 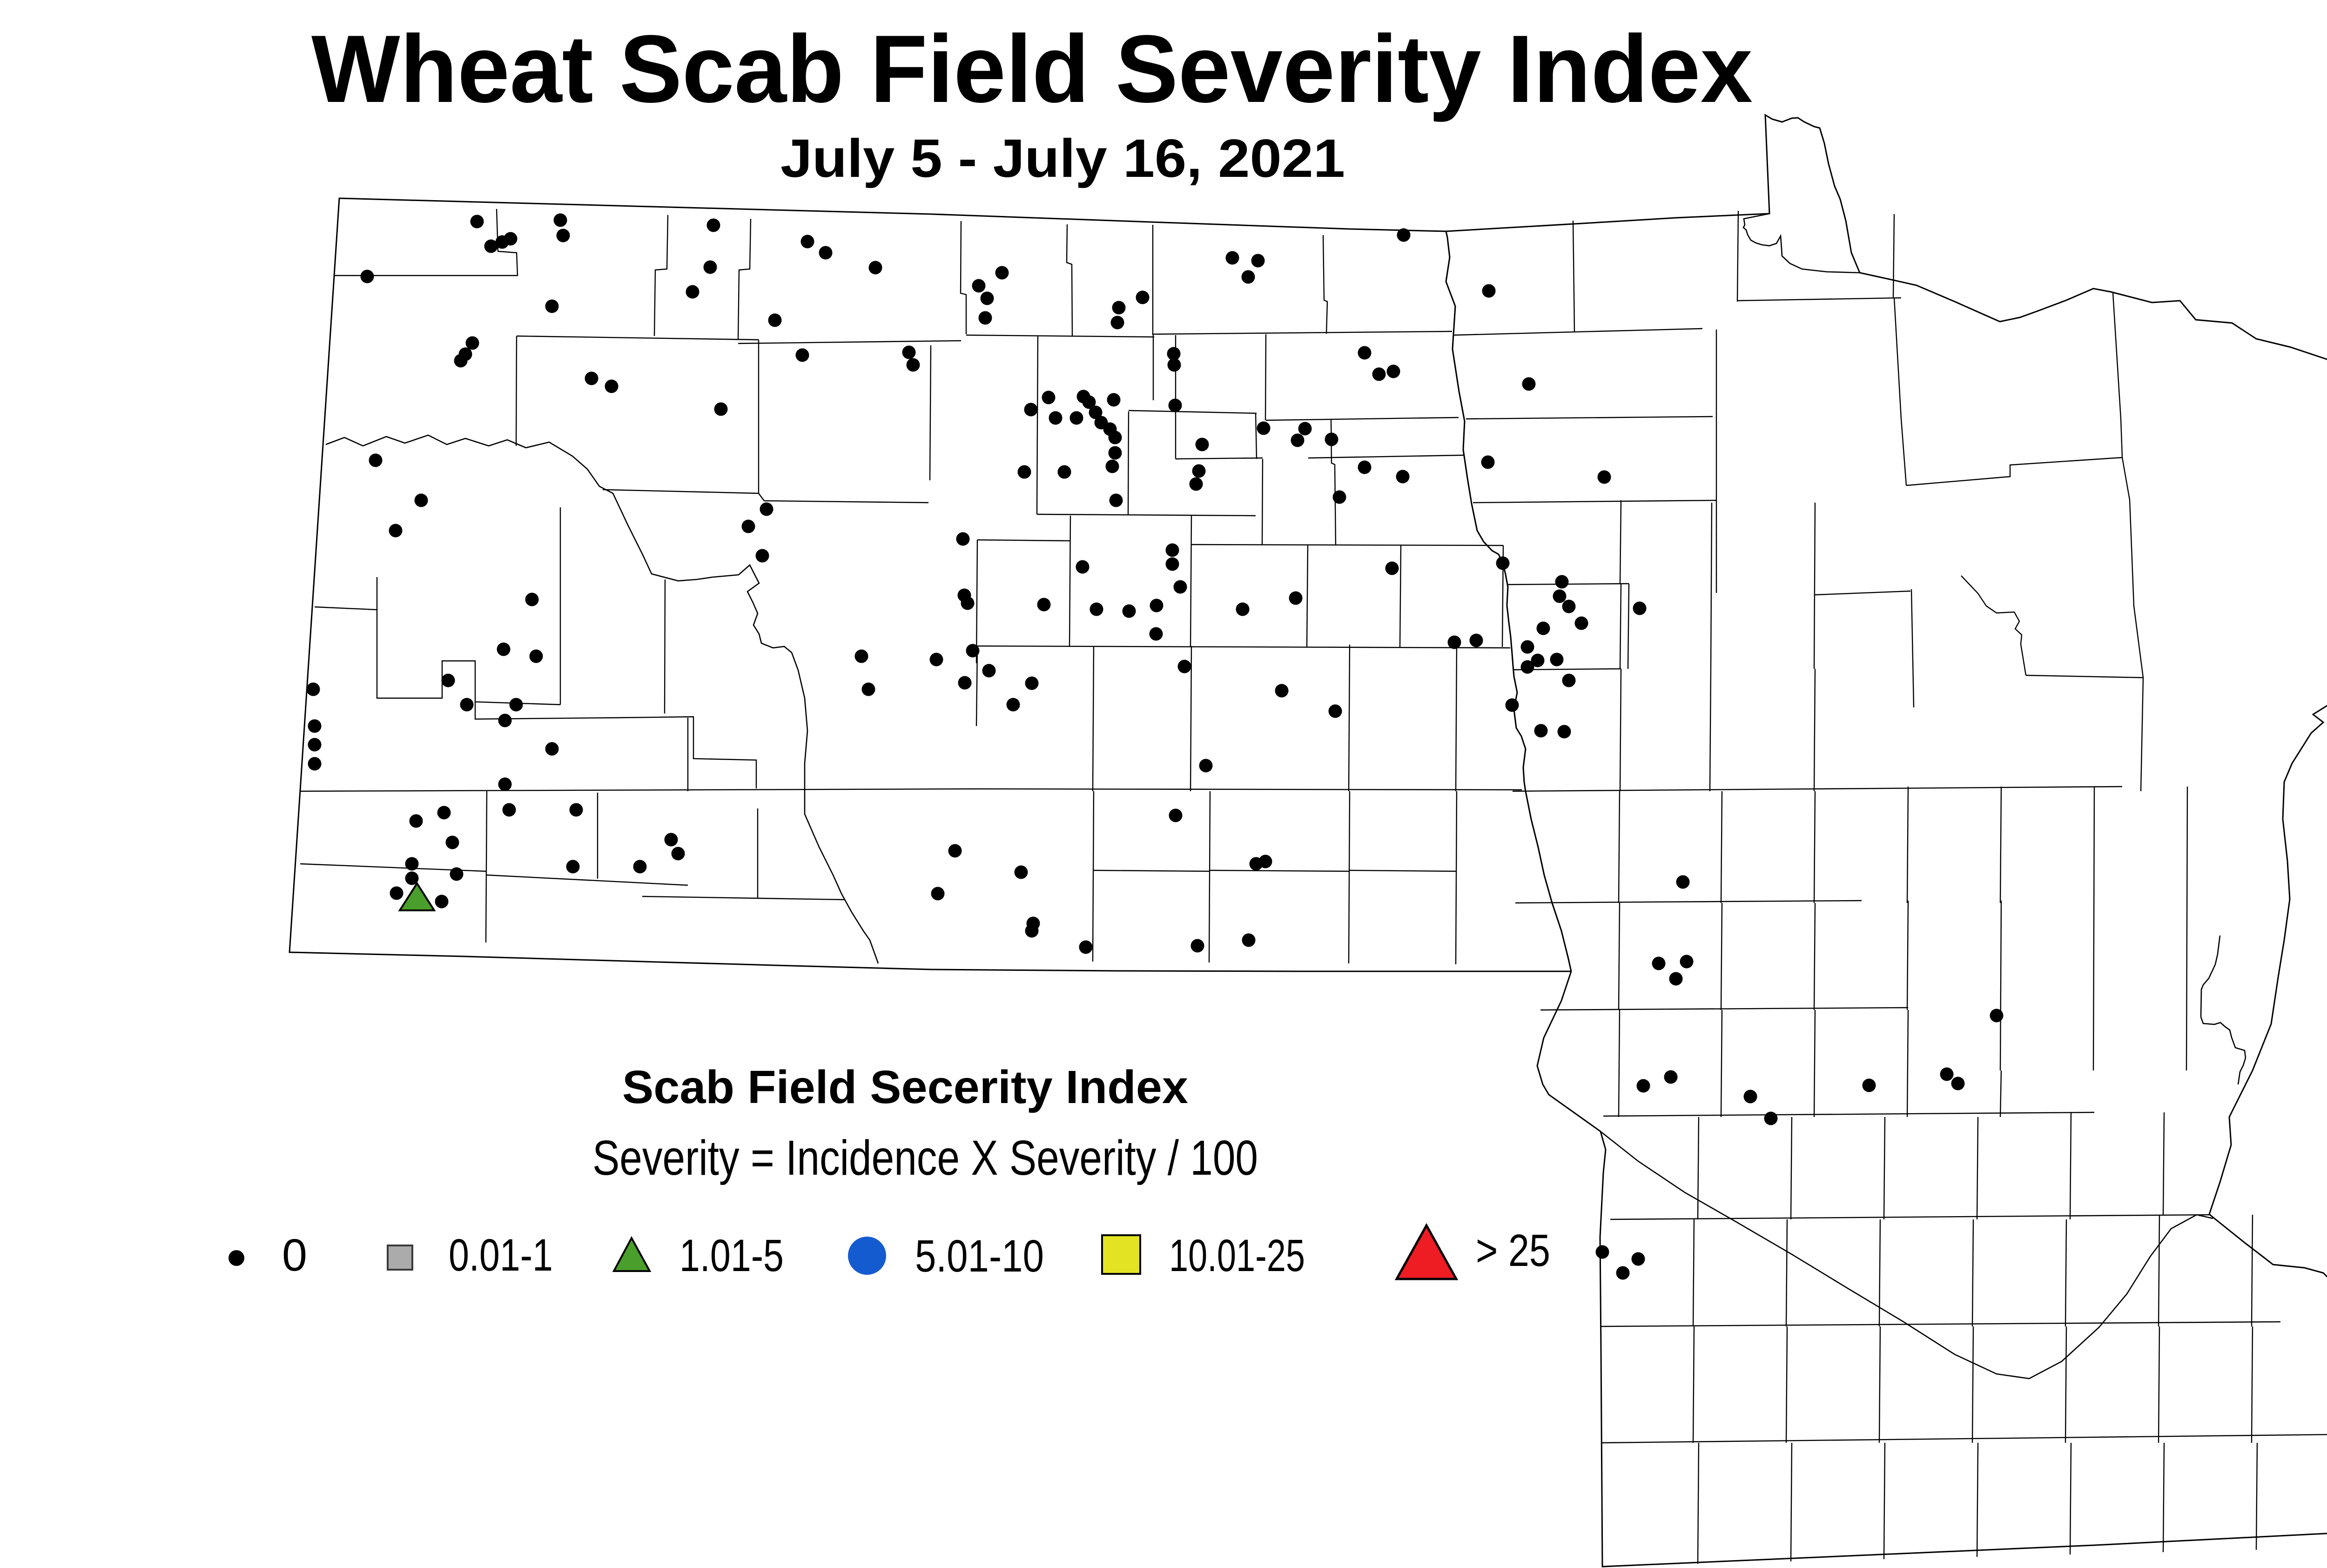 What do you see at coordinates (1237, 1255) in the screenshot?
I see `svg-text: 10.01-25` at bounding box center [1237, 1255].